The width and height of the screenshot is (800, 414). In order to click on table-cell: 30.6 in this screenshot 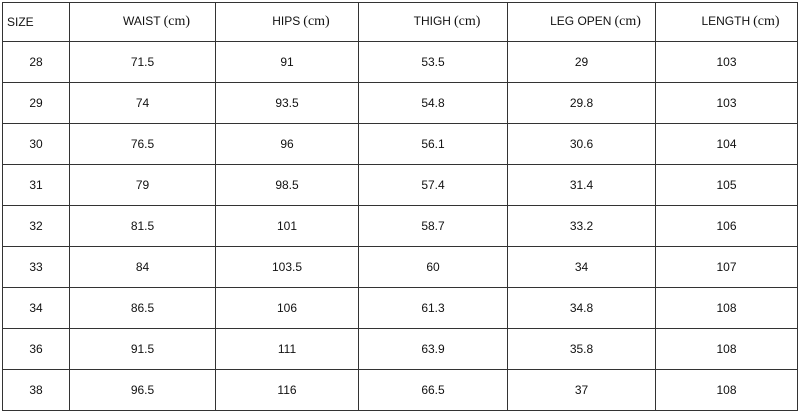, I will do `click(581, 144)`.